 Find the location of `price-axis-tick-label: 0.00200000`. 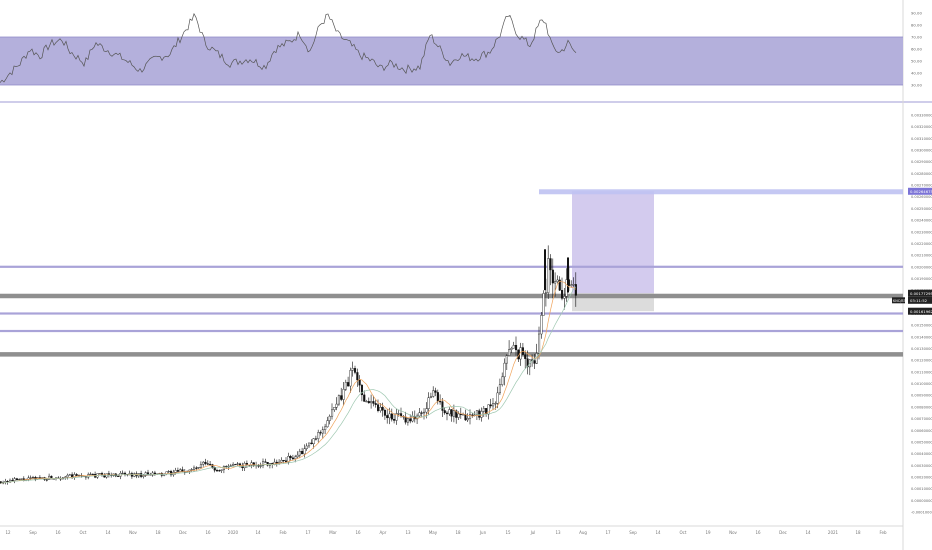

price-axis-tick-label: 0.00200000 is located at coordinates (921, 267).